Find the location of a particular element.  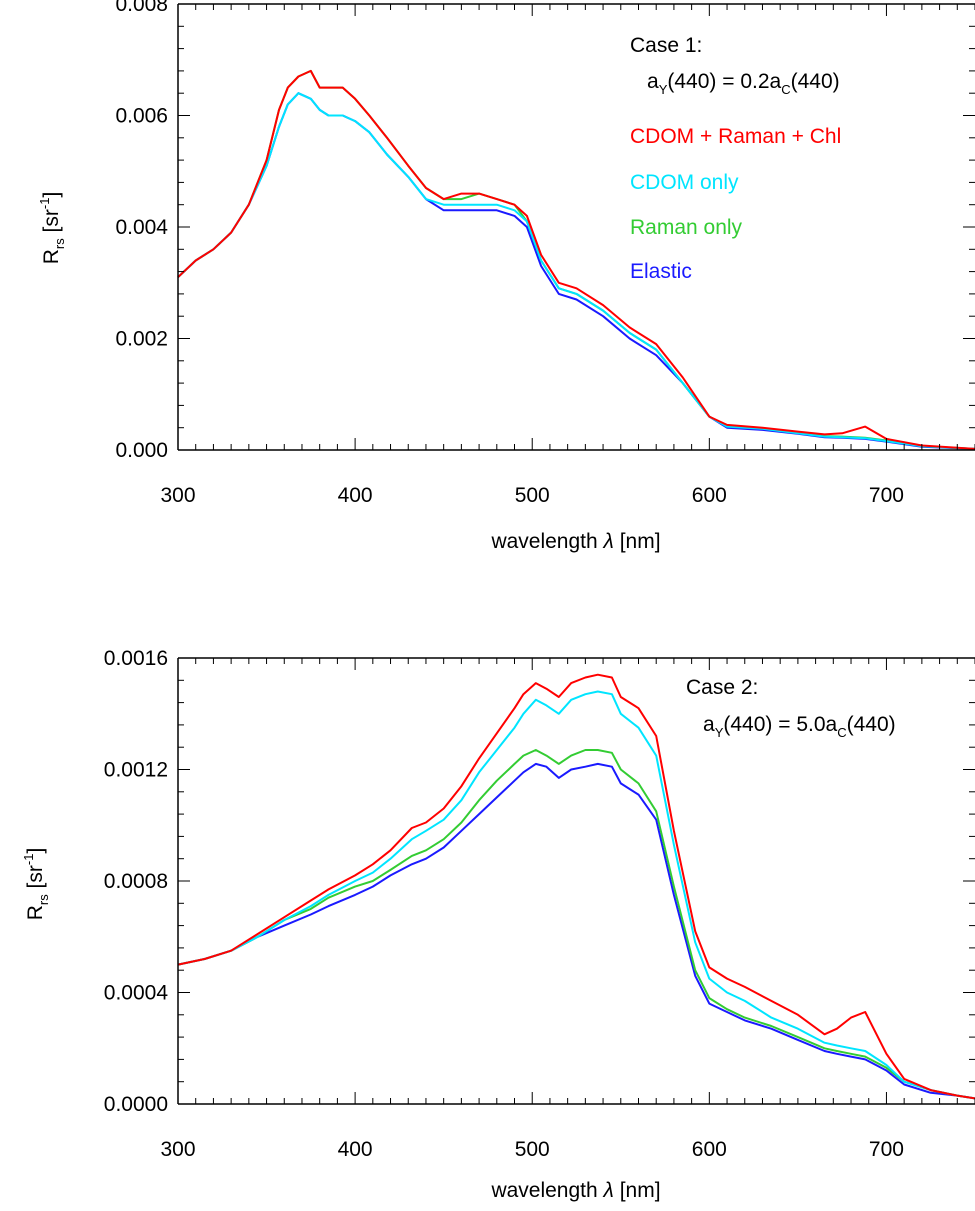

panel-2-xtick-label: 500 is located at coordinates (532, 1149).